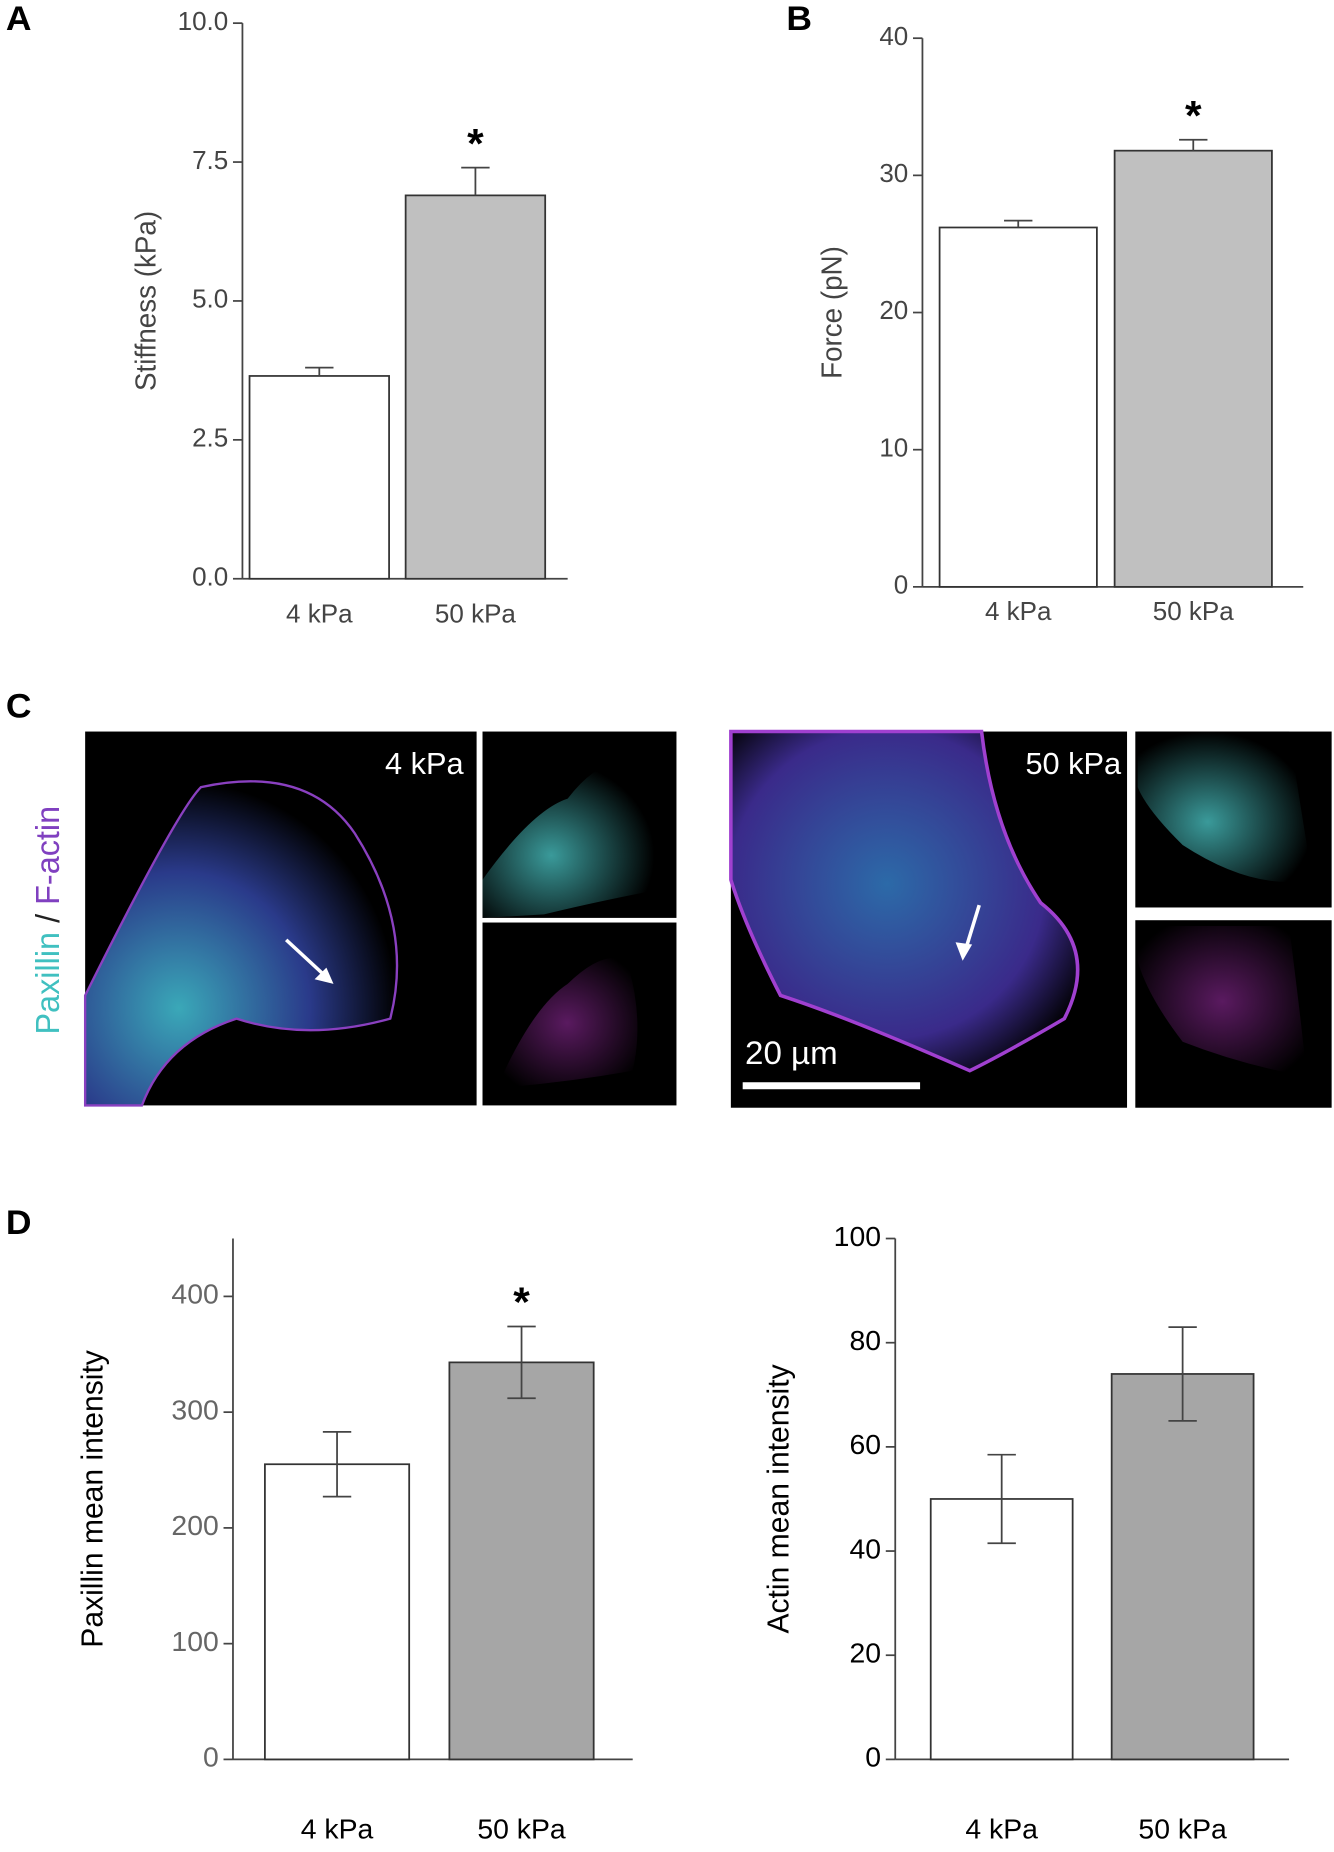 This screenshot has width=1334, height=1852. What do you see at coordinates (778, 1499) in the screenshot?
I see `y-axis-label: Actin mean intensity` at bounding box center [778, 1499].